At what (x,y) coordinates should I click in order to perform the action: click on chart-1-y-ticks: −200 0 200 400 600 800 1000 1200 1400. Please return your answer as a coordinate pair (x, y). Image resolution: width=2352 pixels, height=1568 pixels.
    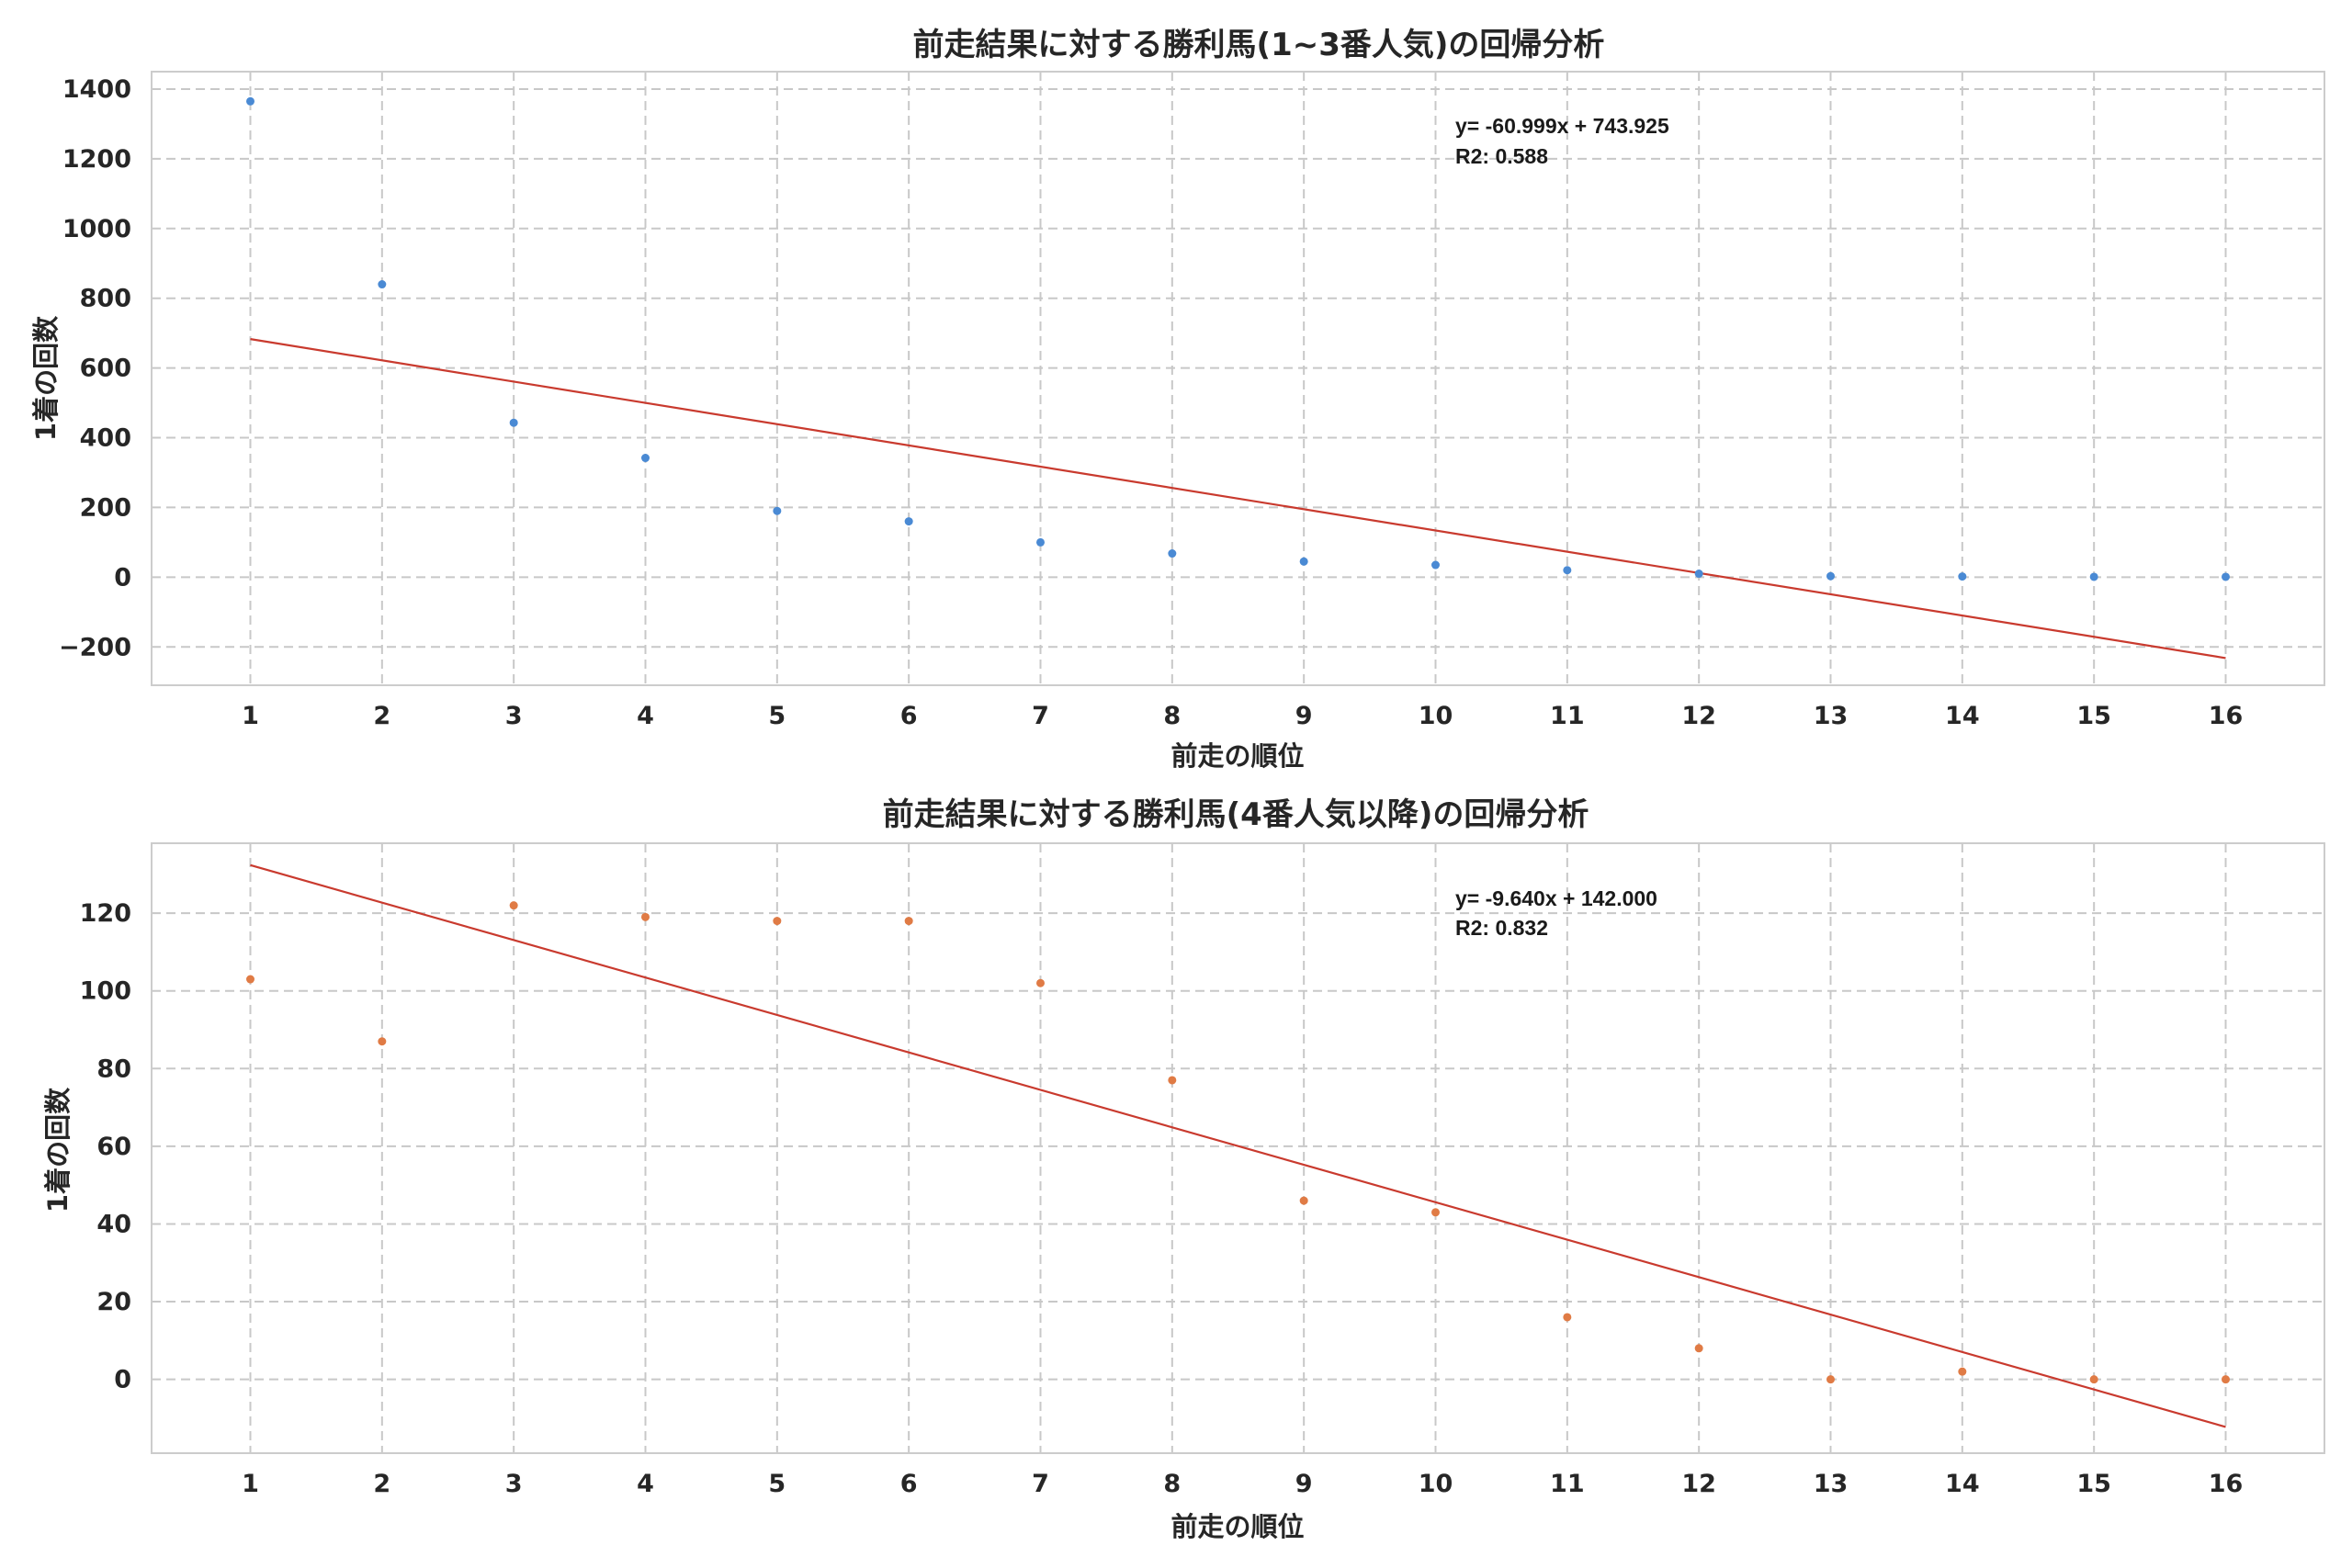
    Looking at the image, I should click on (95, 368).